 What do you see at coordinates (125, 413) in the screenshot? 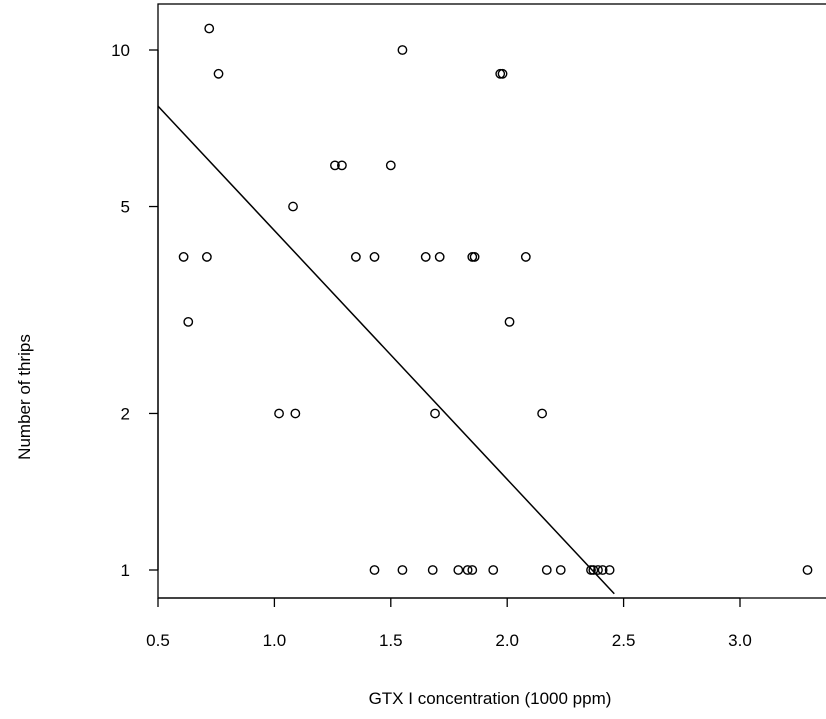
I see `y-tick-label: 2` at bounding box center [125, 413].